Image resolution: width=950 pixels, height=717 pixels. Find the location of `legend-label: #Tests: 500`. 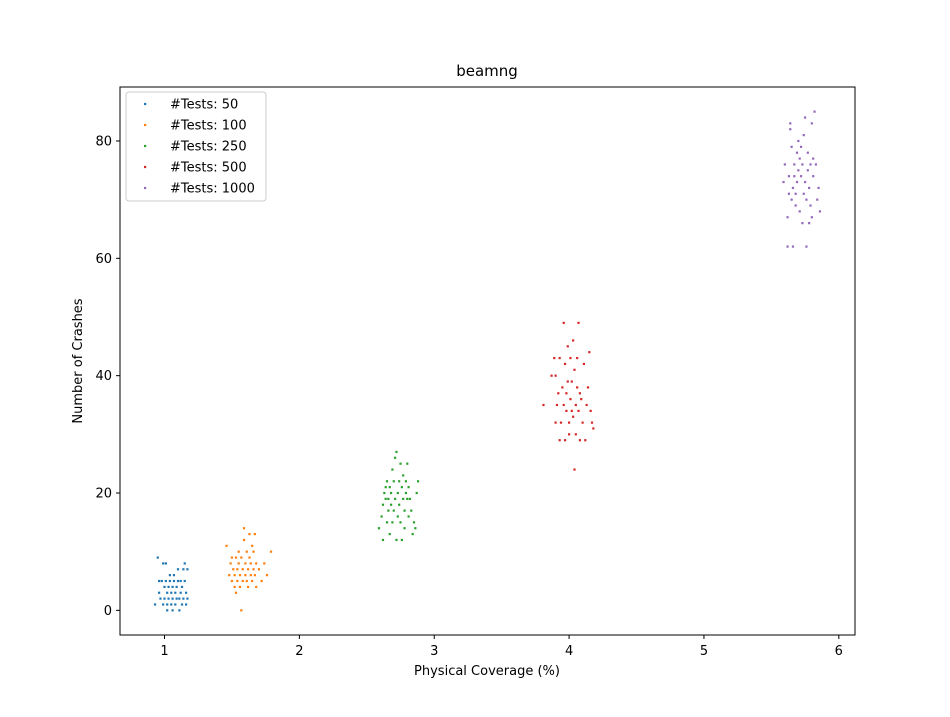

legend-label: #Tests: 500 is located at coordinates (208, 168).